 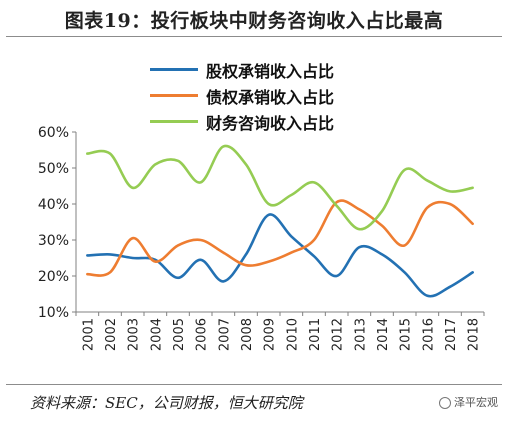 What do you see at coordinates (53, 169) in the screenshot?
I see `y-tick-label: 50%` at bounding box center [53, 169].